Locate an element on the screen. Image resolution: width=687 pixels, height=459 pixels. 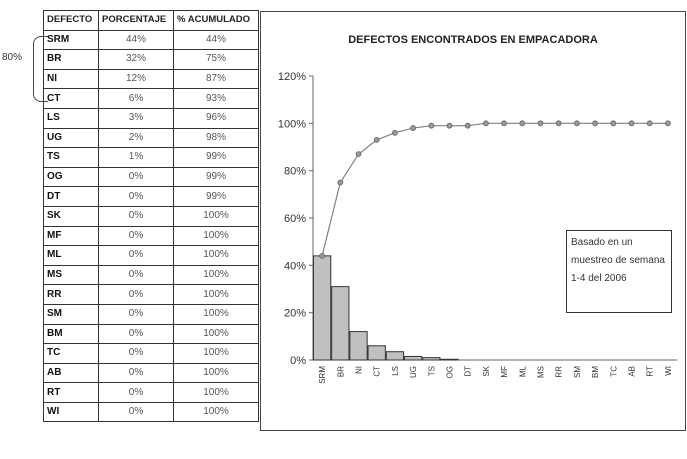
defect-code-cell: SRM is located at coordinates (71, 40).